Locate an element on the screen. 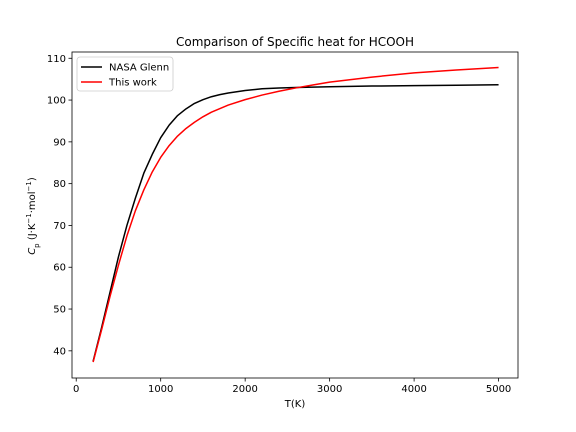 This screenshot has width=576, height=432. y-tick-label: 80 is located at coordinates (59, 184).